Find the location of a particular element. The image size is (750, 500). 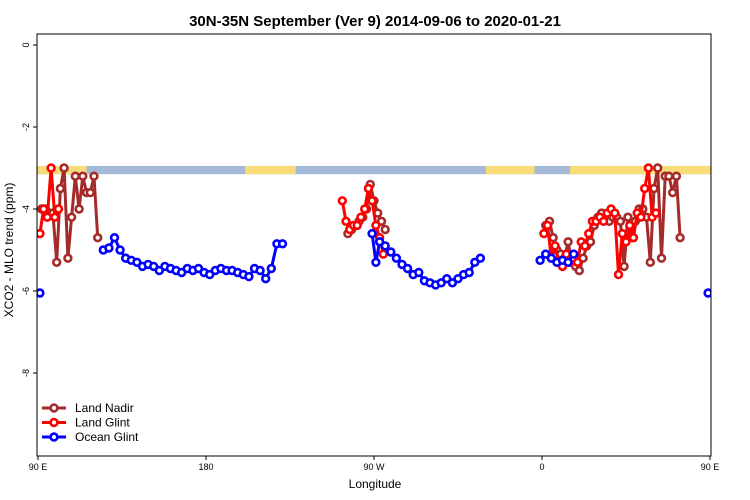

land-glint-line is located at coordinates (49, 200).